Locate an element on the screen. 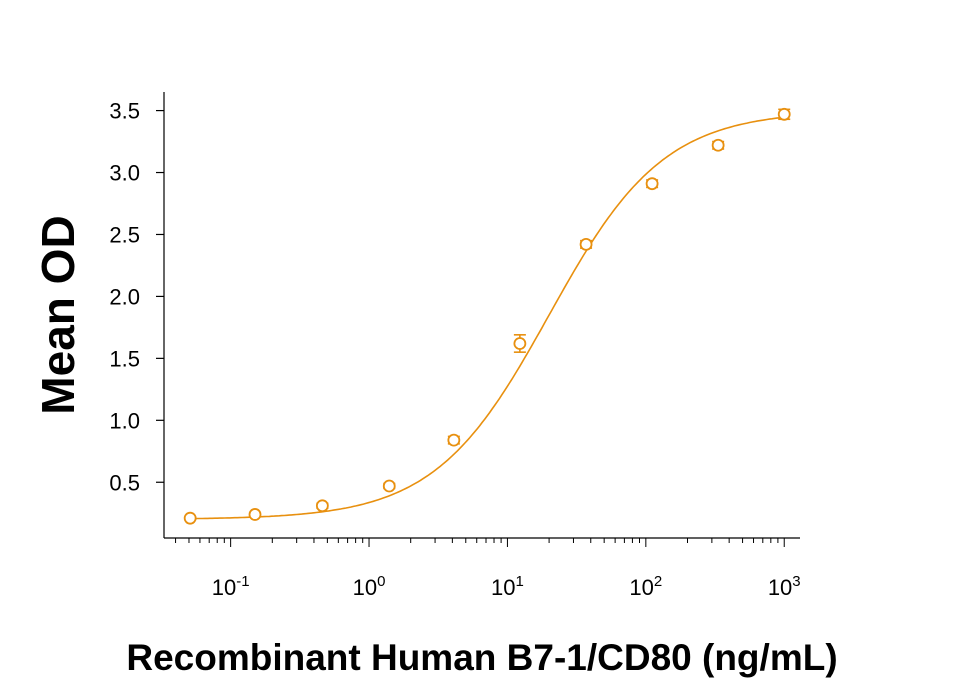 The image size is (964, 686). y-tick-label: 2.5 is located at coordinates (124, 234).